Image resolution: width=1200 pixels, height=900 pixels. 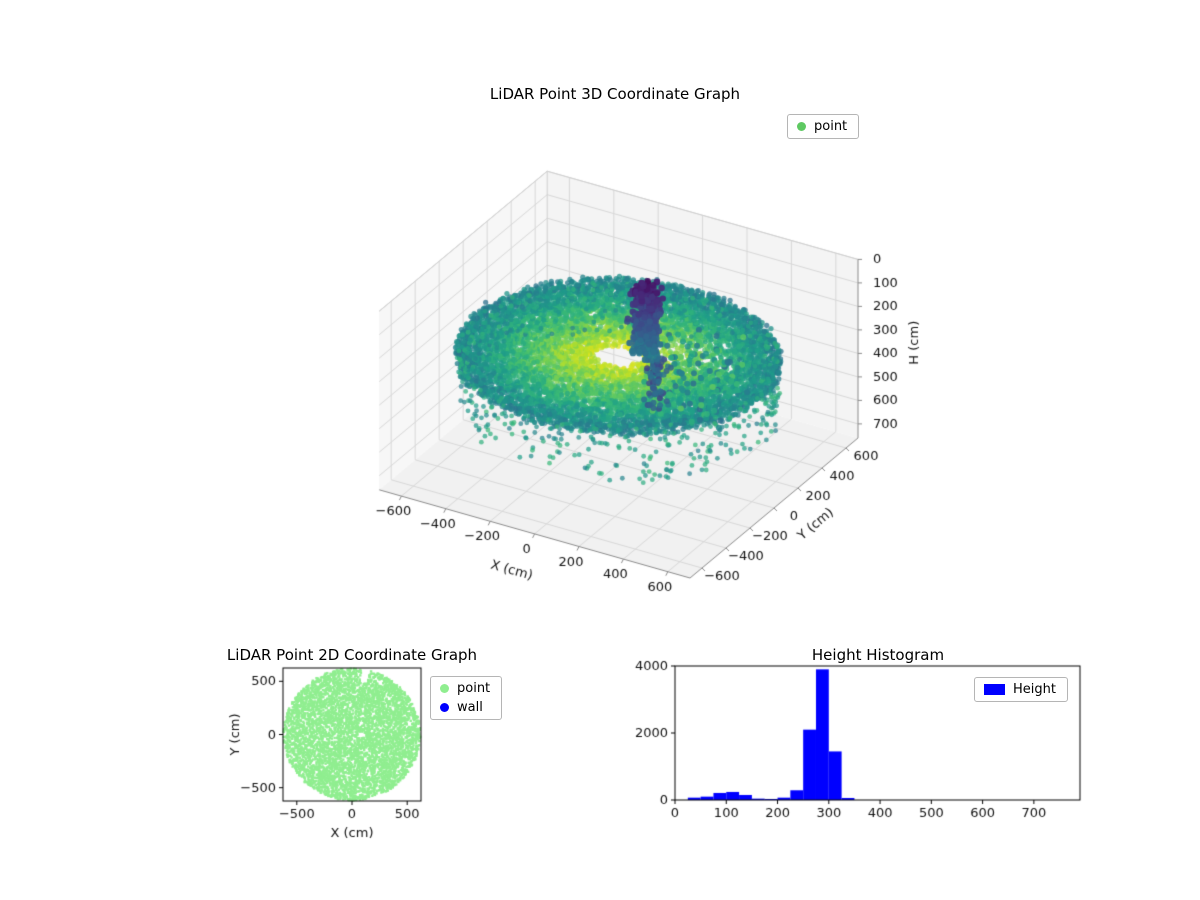 I want to click on histogram-title: Height Histogram, so click(x=878, y=655).